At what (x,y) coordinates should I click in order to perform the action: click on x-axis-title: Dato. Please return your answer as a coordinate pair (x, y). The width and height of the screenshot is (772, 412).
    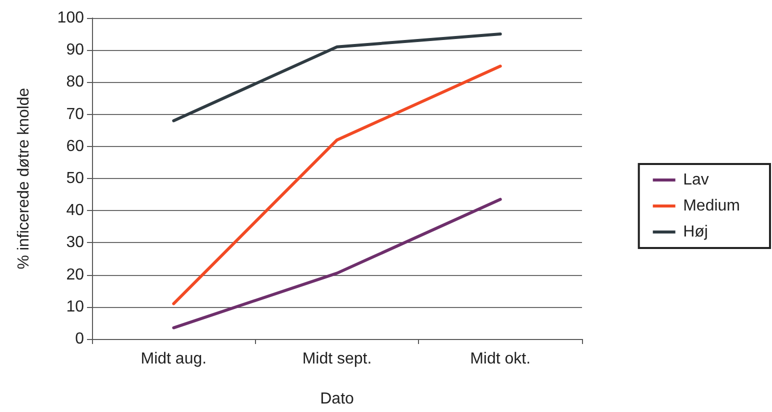
    Looking at the image, I should click on (337, 399).